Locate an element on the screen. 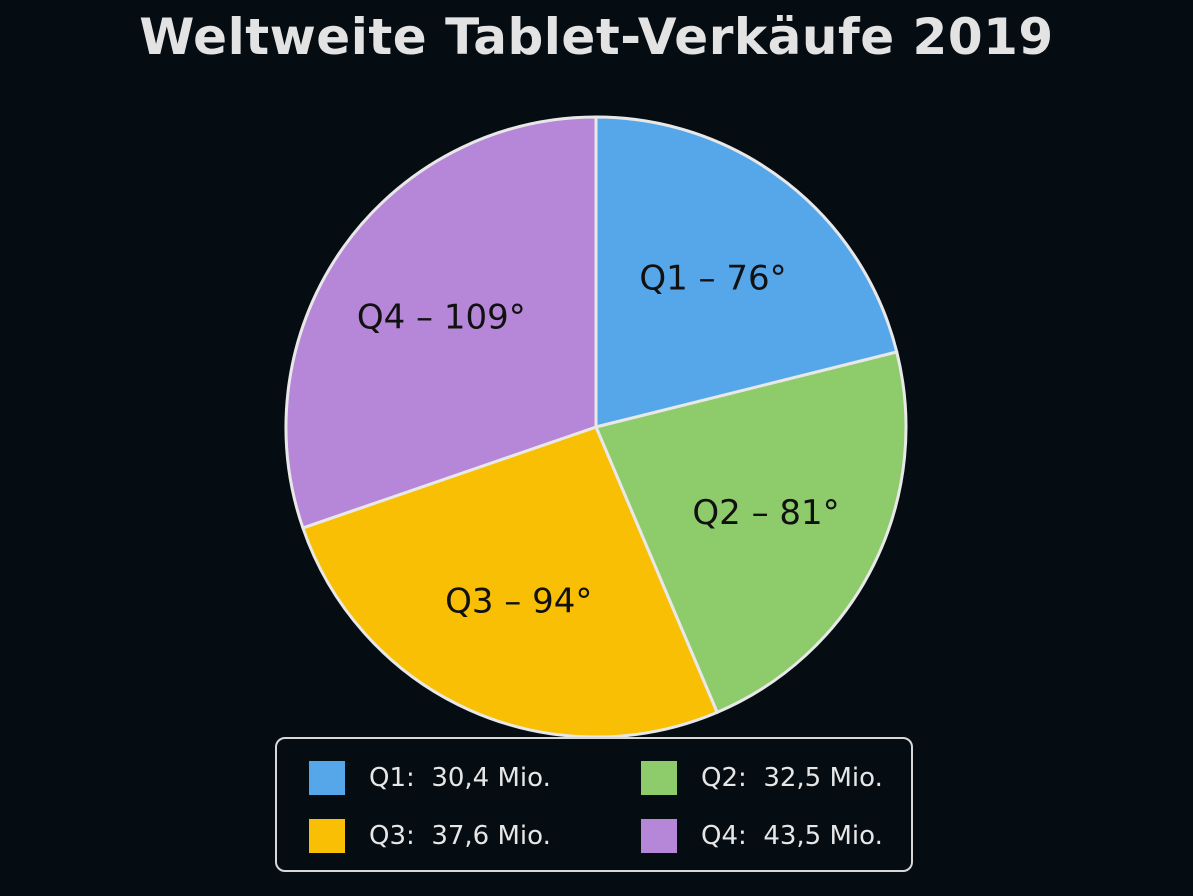  slice-label-q4: Q4 – 109° is located at coordinates (441, 318).